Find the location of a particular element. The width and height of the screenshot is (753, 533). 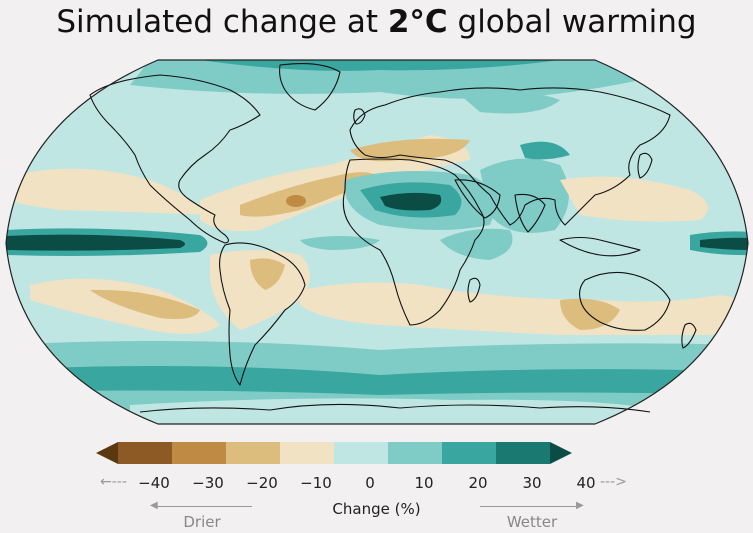

japan-outline is located at coordinates (645, 165).